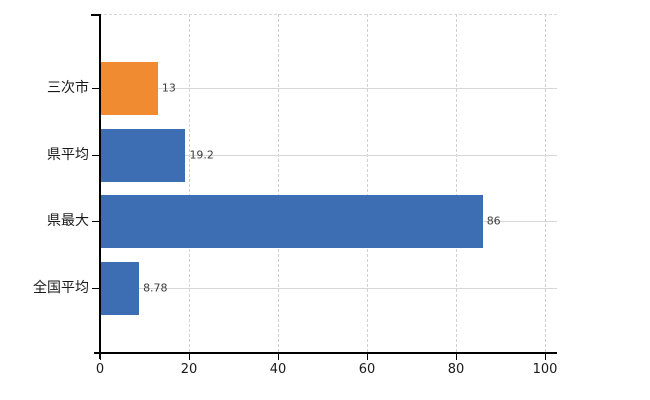 The width and height of the screenshot is (650, 400). I want to click on x-tick-label: 20, so click(189, 369).